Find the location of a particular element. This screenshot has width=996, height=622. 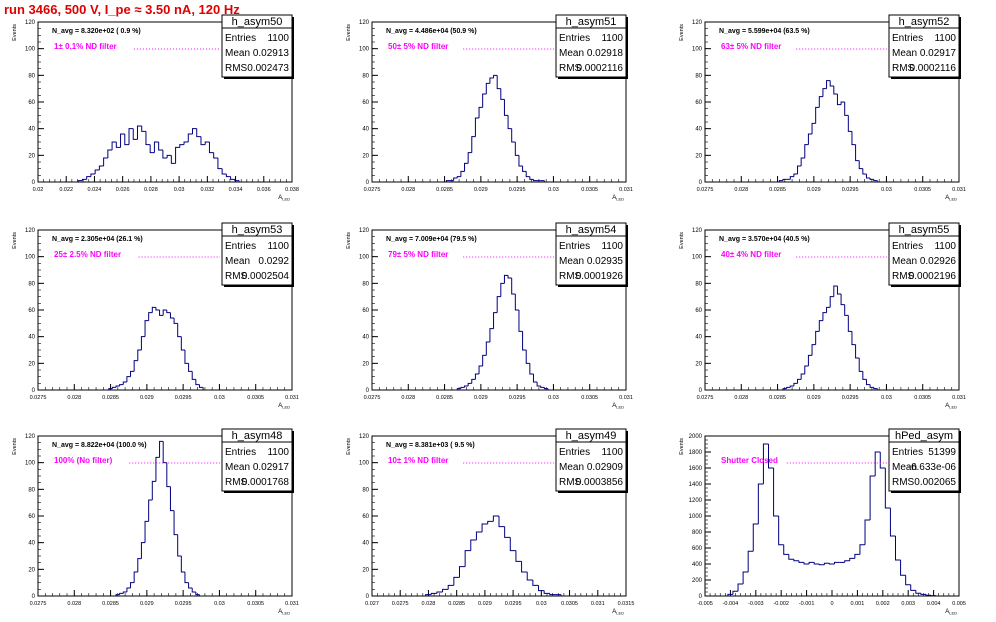

x-tick-label: 0.031 is located at coordinates (292, 604).